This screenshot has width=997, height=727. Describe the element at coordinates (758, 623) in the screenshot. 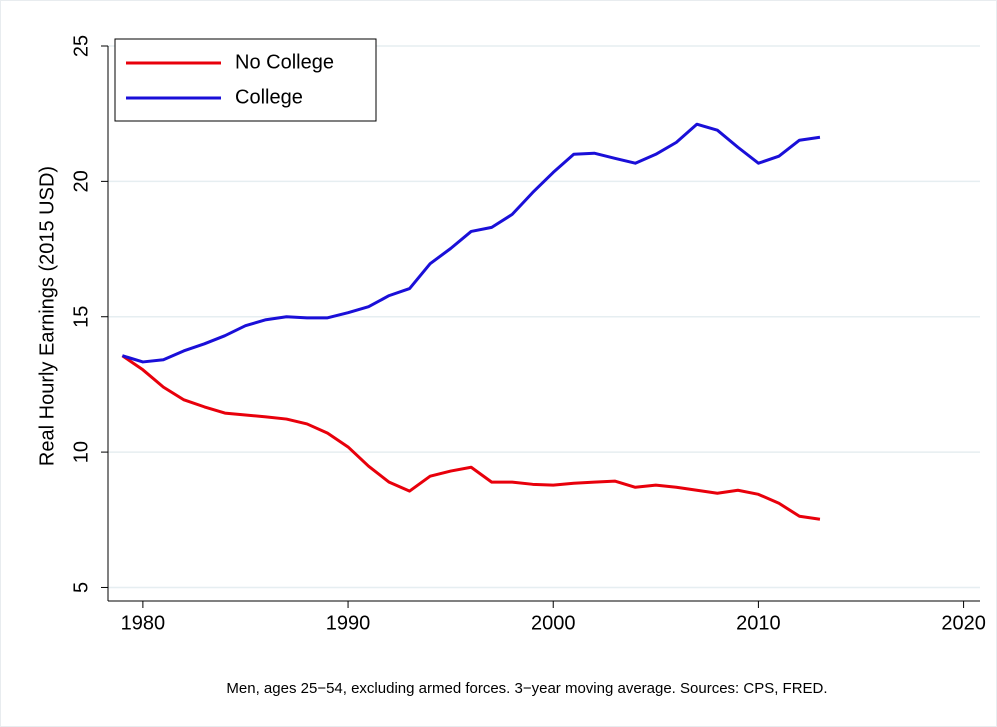

I see `x-tick-label: 2010` at that location.